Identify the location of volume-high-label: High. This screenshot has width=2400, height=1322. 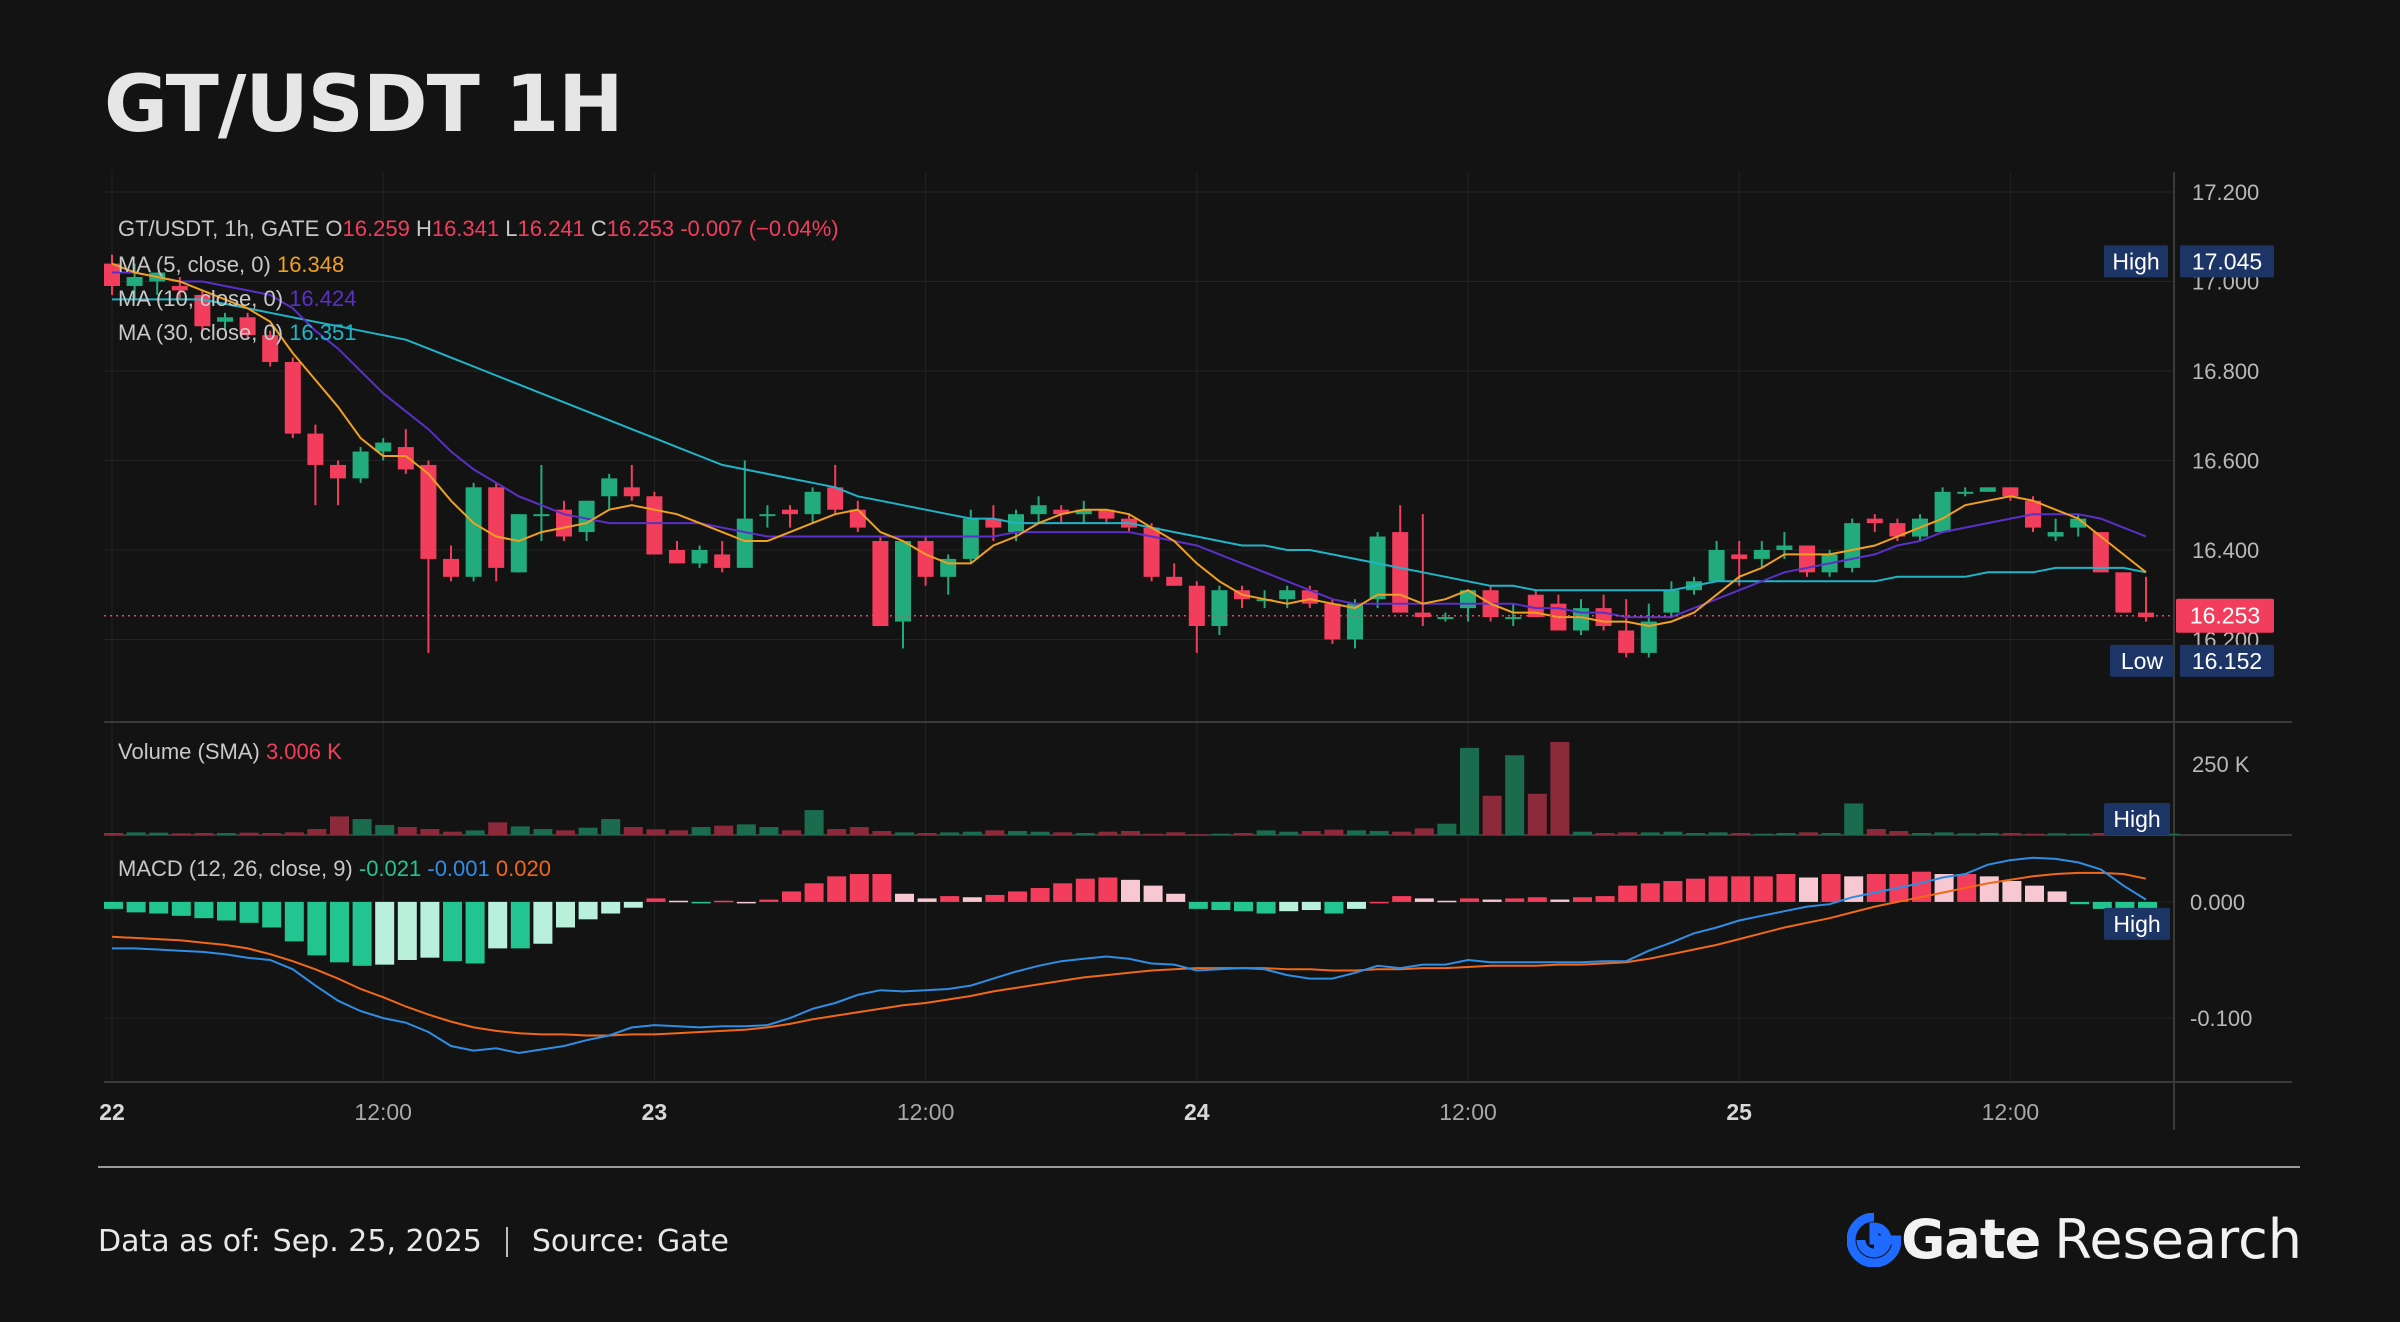
(2136, 819).